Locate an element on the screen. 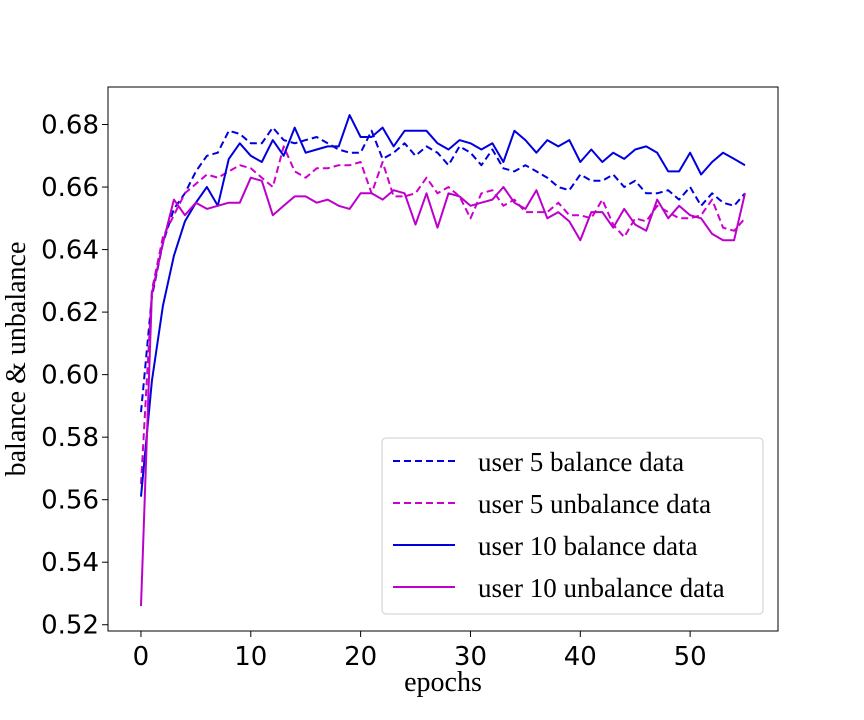 Image resolution: width=864 pixels, height=720 pixels. legend-label-user5-balance: user 5 balance data is located at coordinates (581, 462).